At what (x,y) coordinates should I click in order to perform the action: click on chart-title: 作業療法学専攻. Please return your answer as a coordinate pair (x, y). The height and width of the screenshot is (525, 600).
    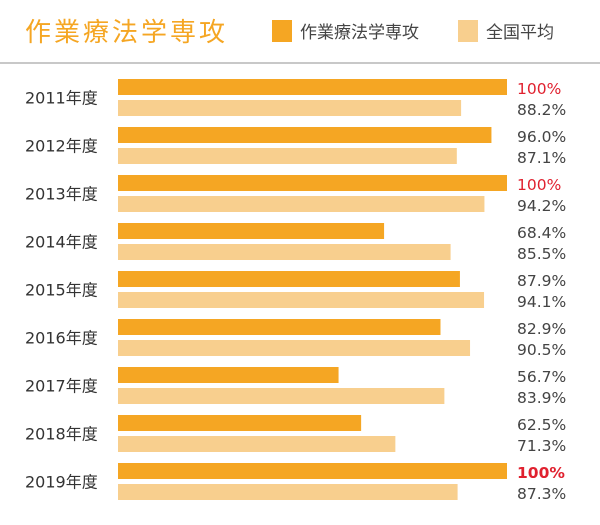
    Looking at the image, I should click on (127, 33).